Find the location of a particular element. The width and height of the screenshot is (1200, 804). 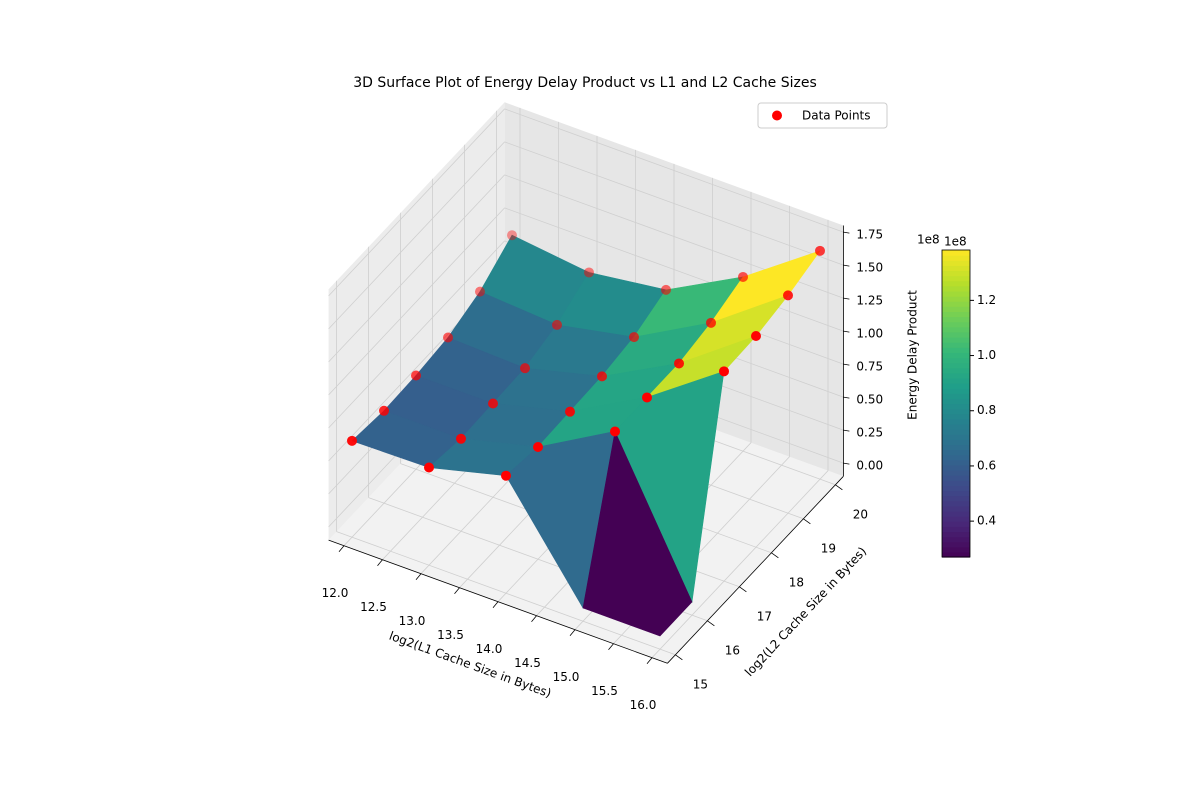

colorbar-frame is located at coordinates (956, 403).